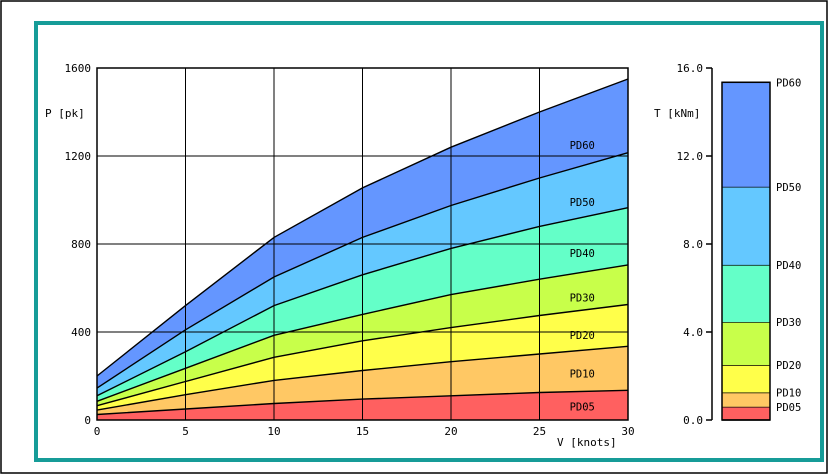 This screenshot has height=474, width=828. Describe the element at coordinates (582, 254) in the screenshot. I see `series-label-pd40: PD40` at that location.